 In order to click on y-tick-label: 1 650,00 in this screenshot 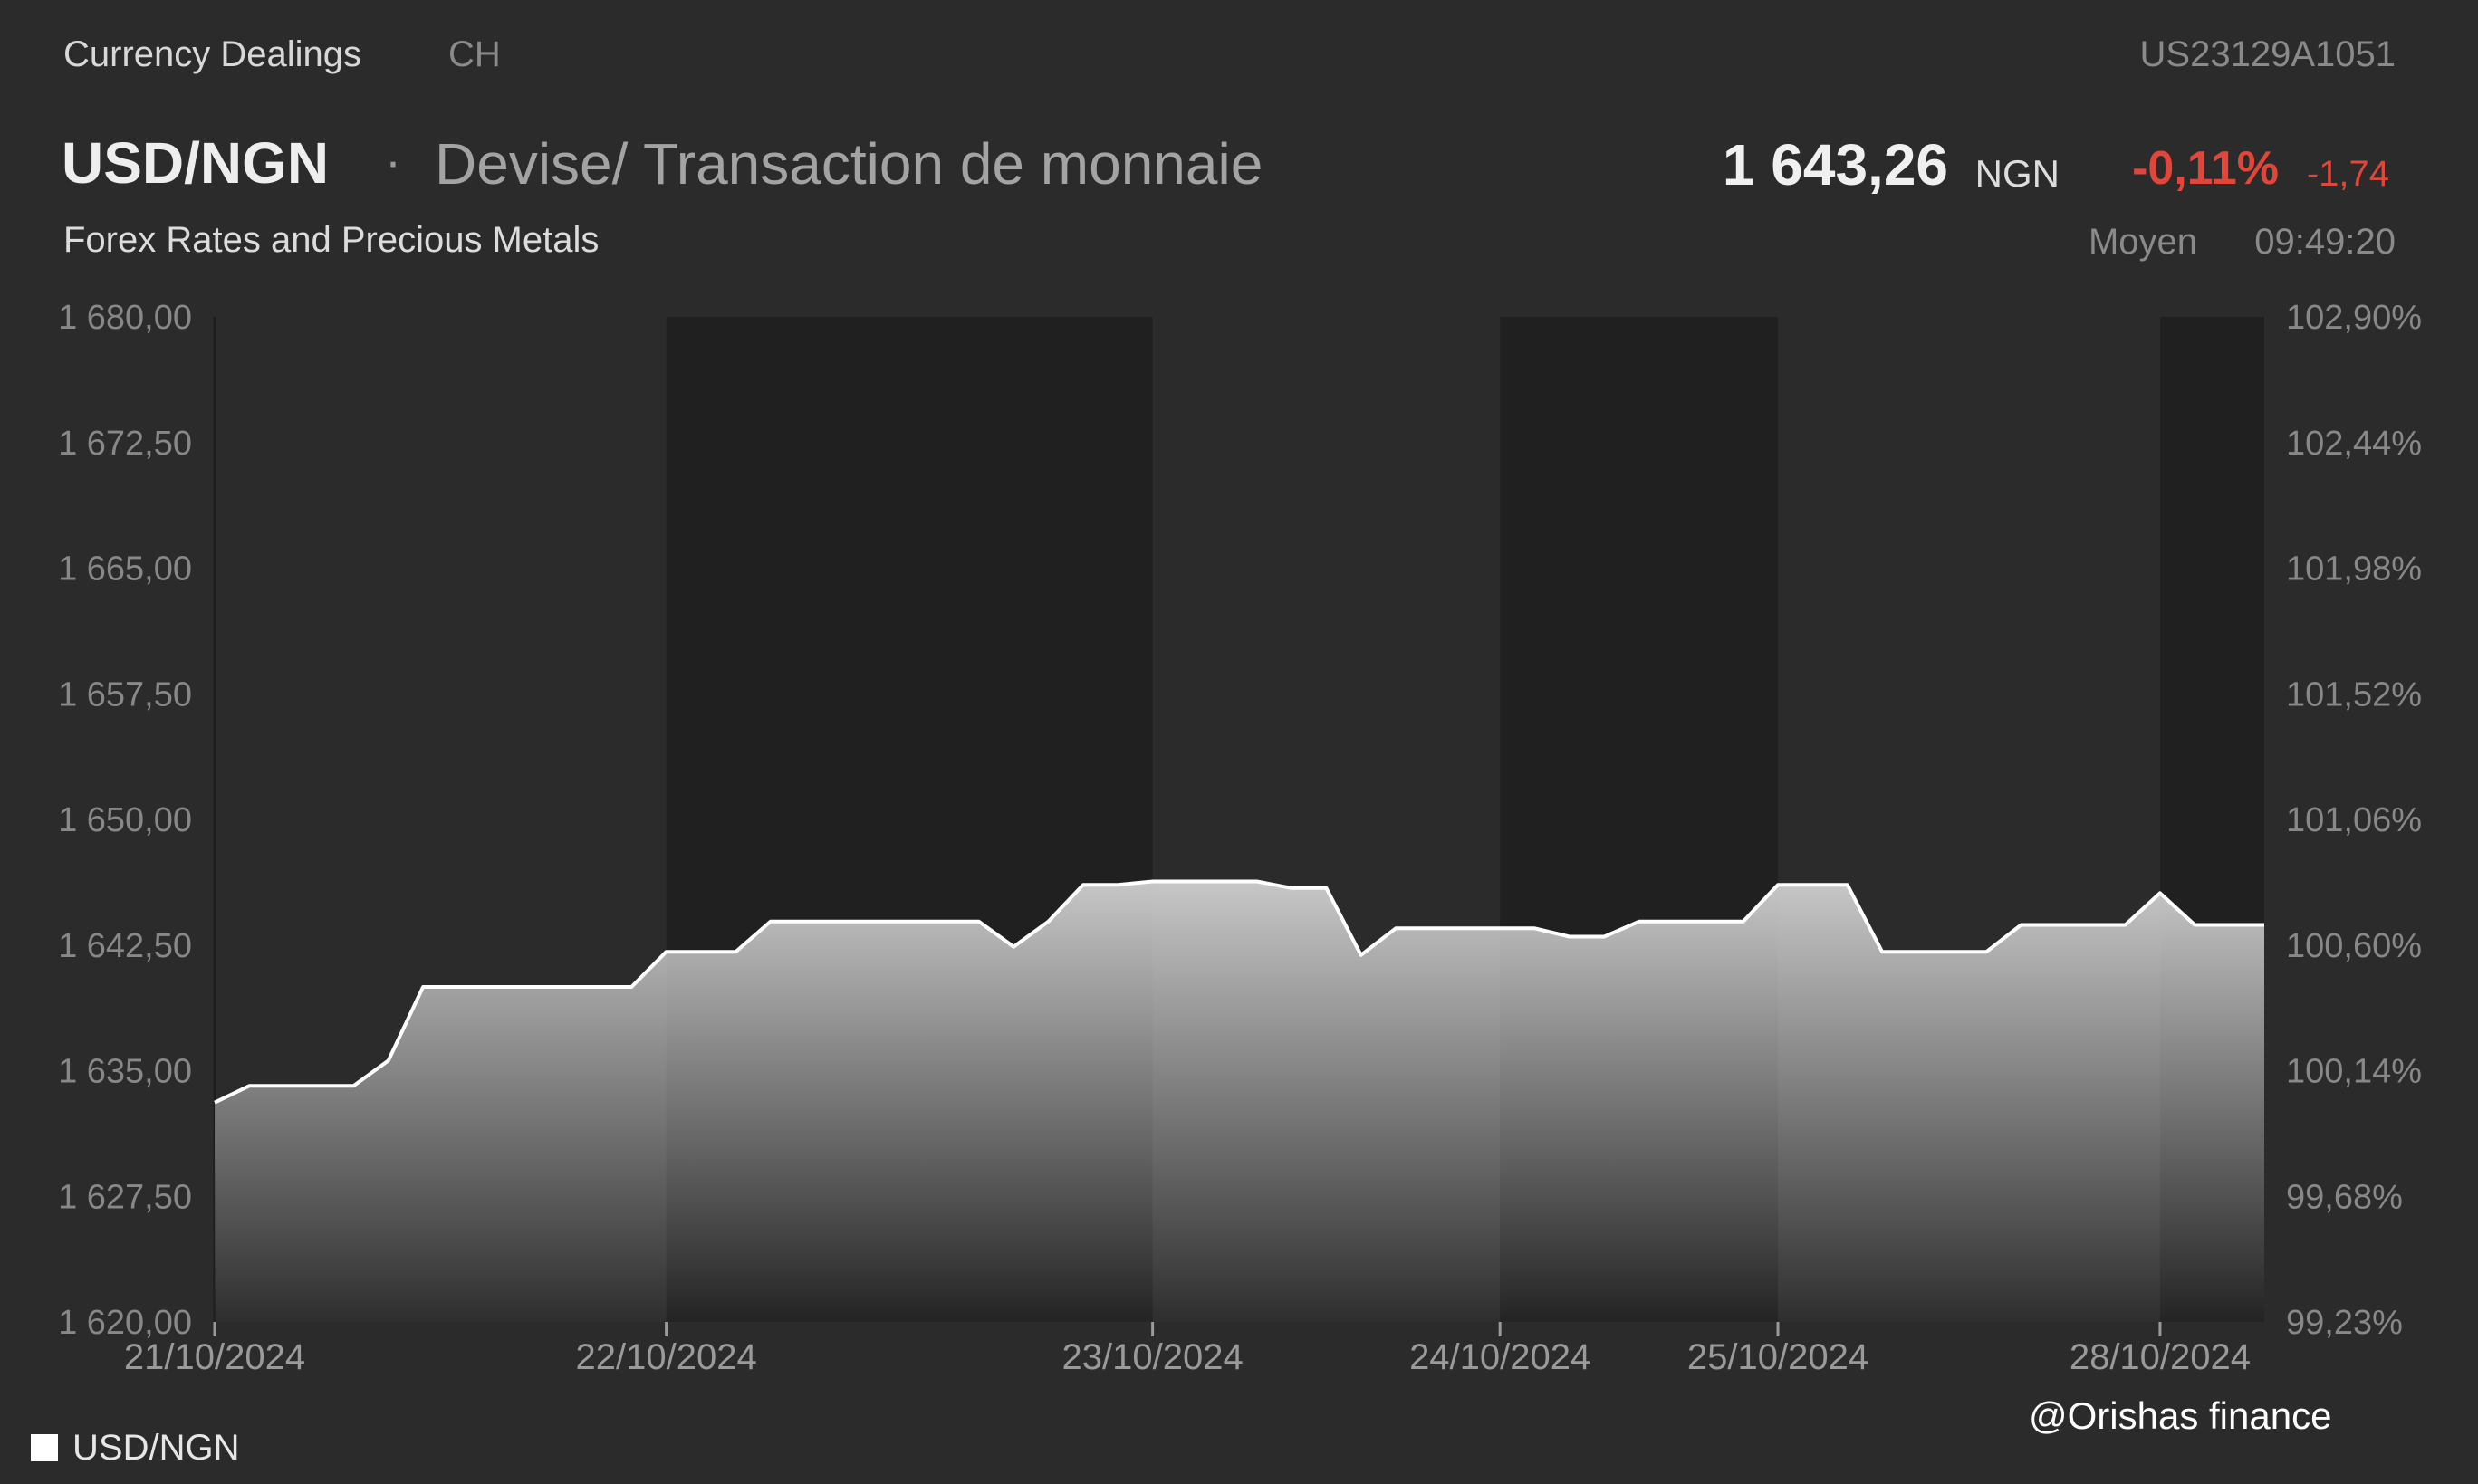, I will do `click(125, 820)`.